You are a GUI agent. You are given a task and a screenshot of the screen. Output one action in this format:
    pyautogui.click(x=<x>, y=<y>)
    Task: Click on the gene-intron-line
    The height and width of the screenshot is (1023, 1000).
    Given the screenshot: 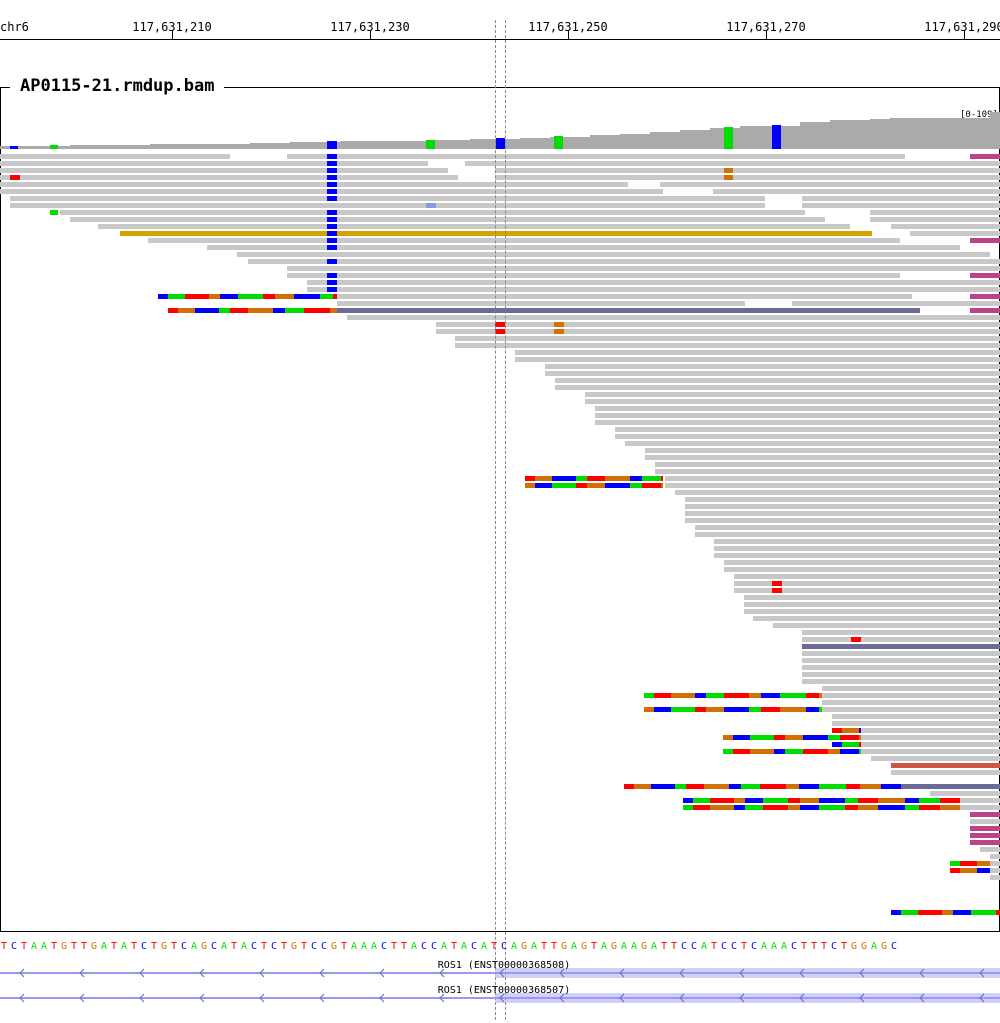 What is the action you would take?
    pyautogui.click(x=500, y=998)
    